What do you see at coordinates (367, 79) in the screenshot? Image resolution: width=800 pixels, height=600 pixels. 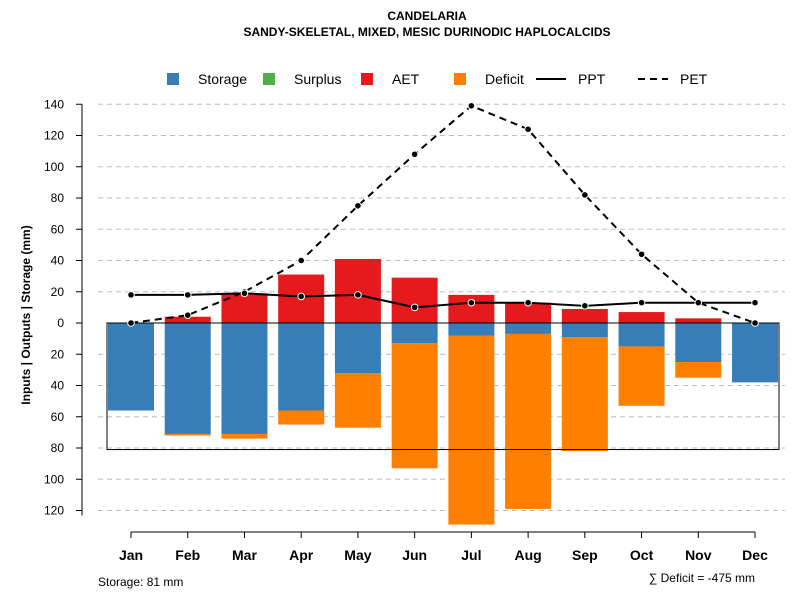 I see `aet-legend-swatch` at bounding box center [367, 79].